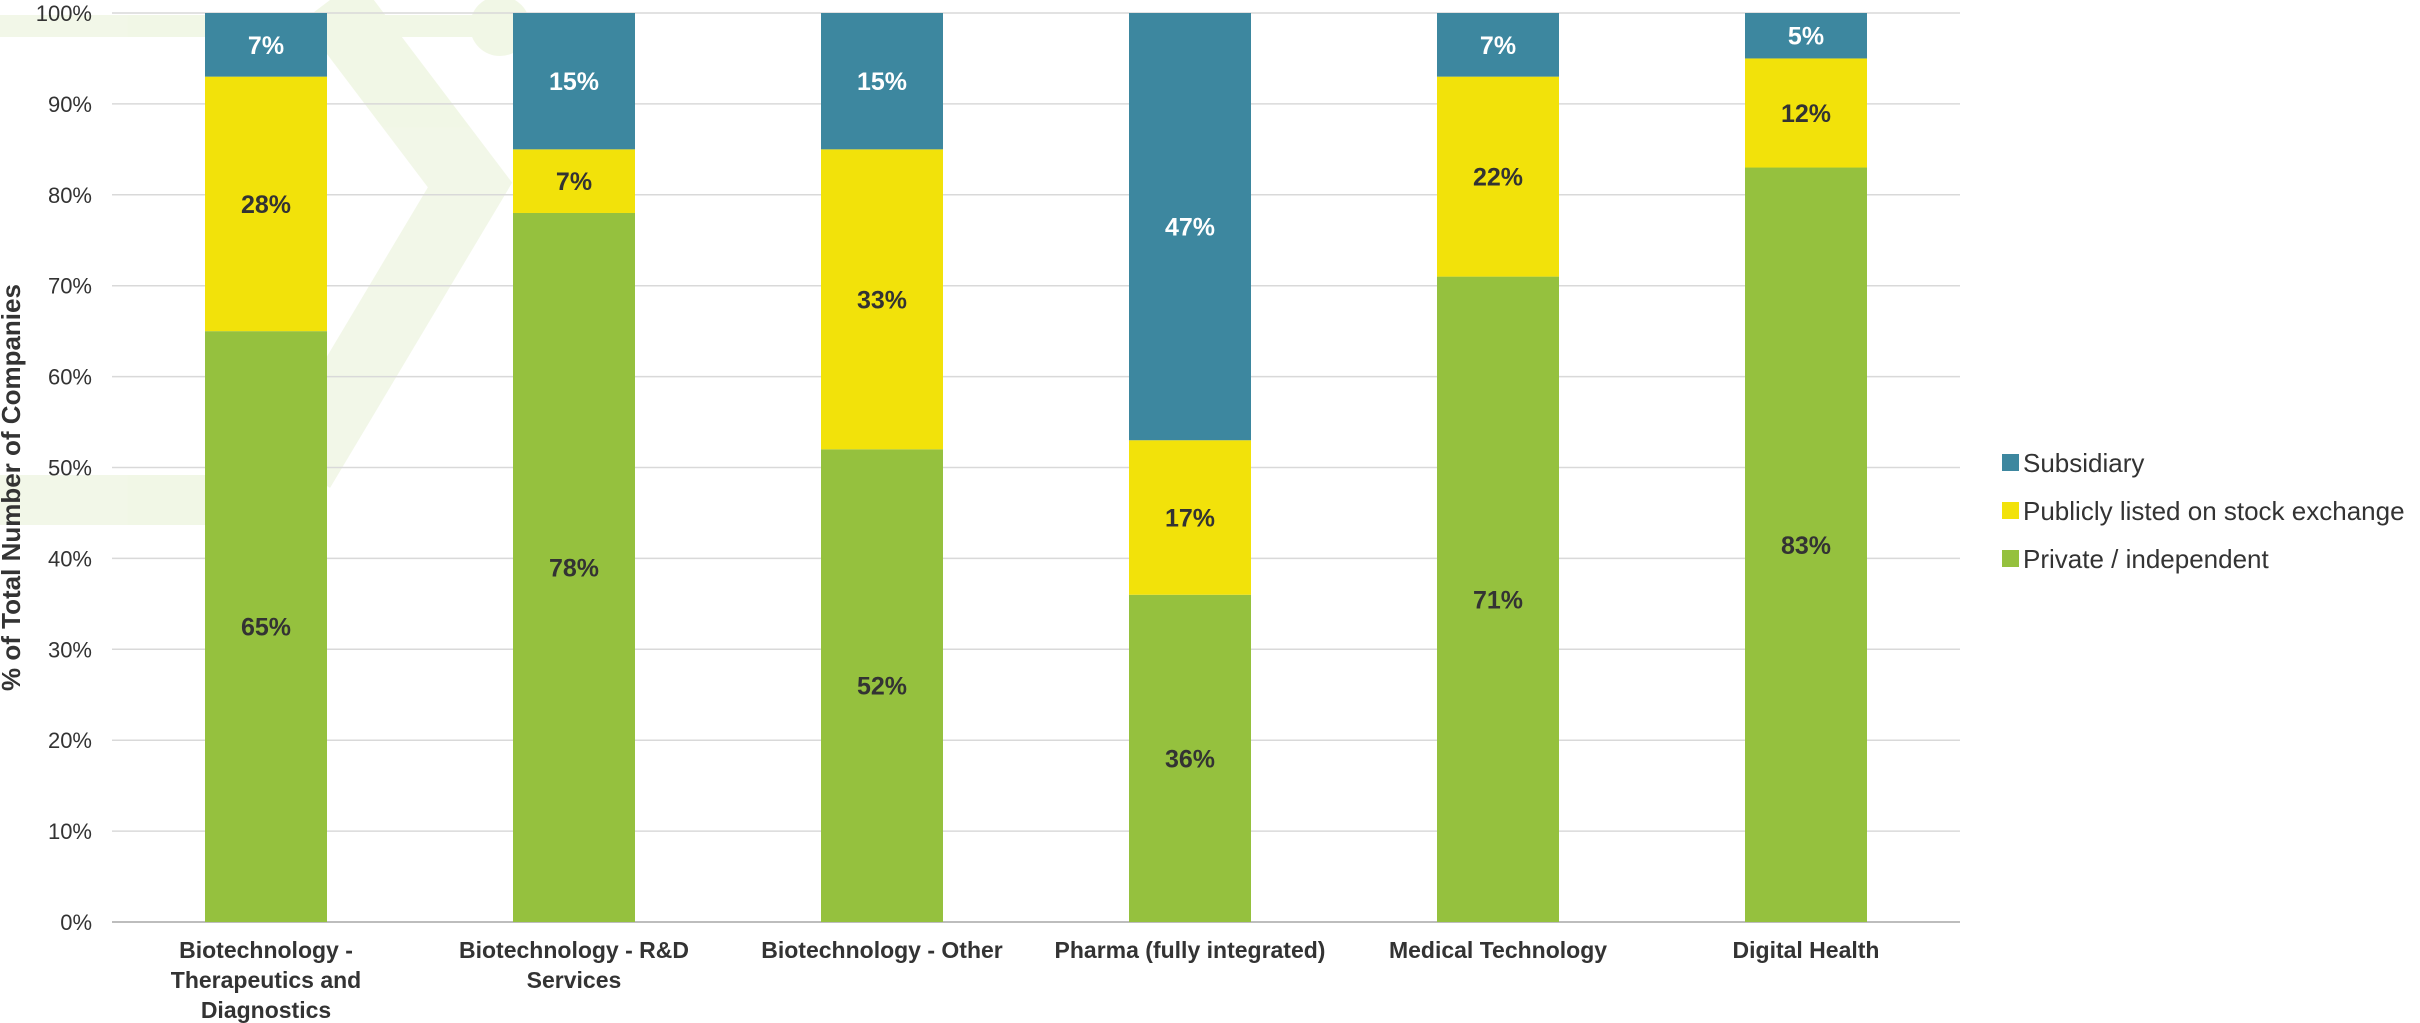  What do you see at coordinates (2214, 511) in the screenshot?
I see `legend-label: Publicly listed on stock exchange` at bounding box center [2214, 511].